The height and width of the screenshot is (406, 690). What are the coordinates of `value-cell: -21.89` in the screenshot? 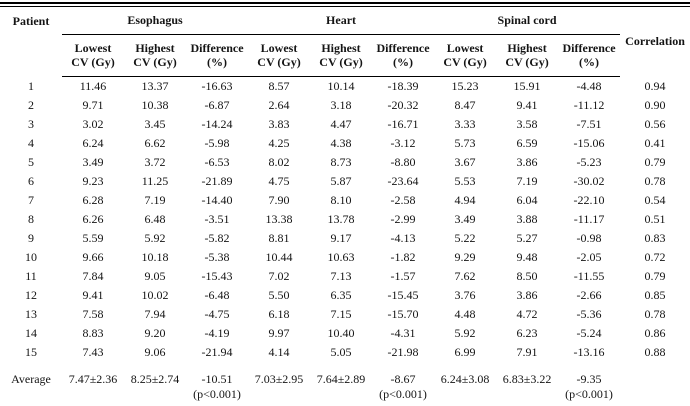 It's located at (217, 181).